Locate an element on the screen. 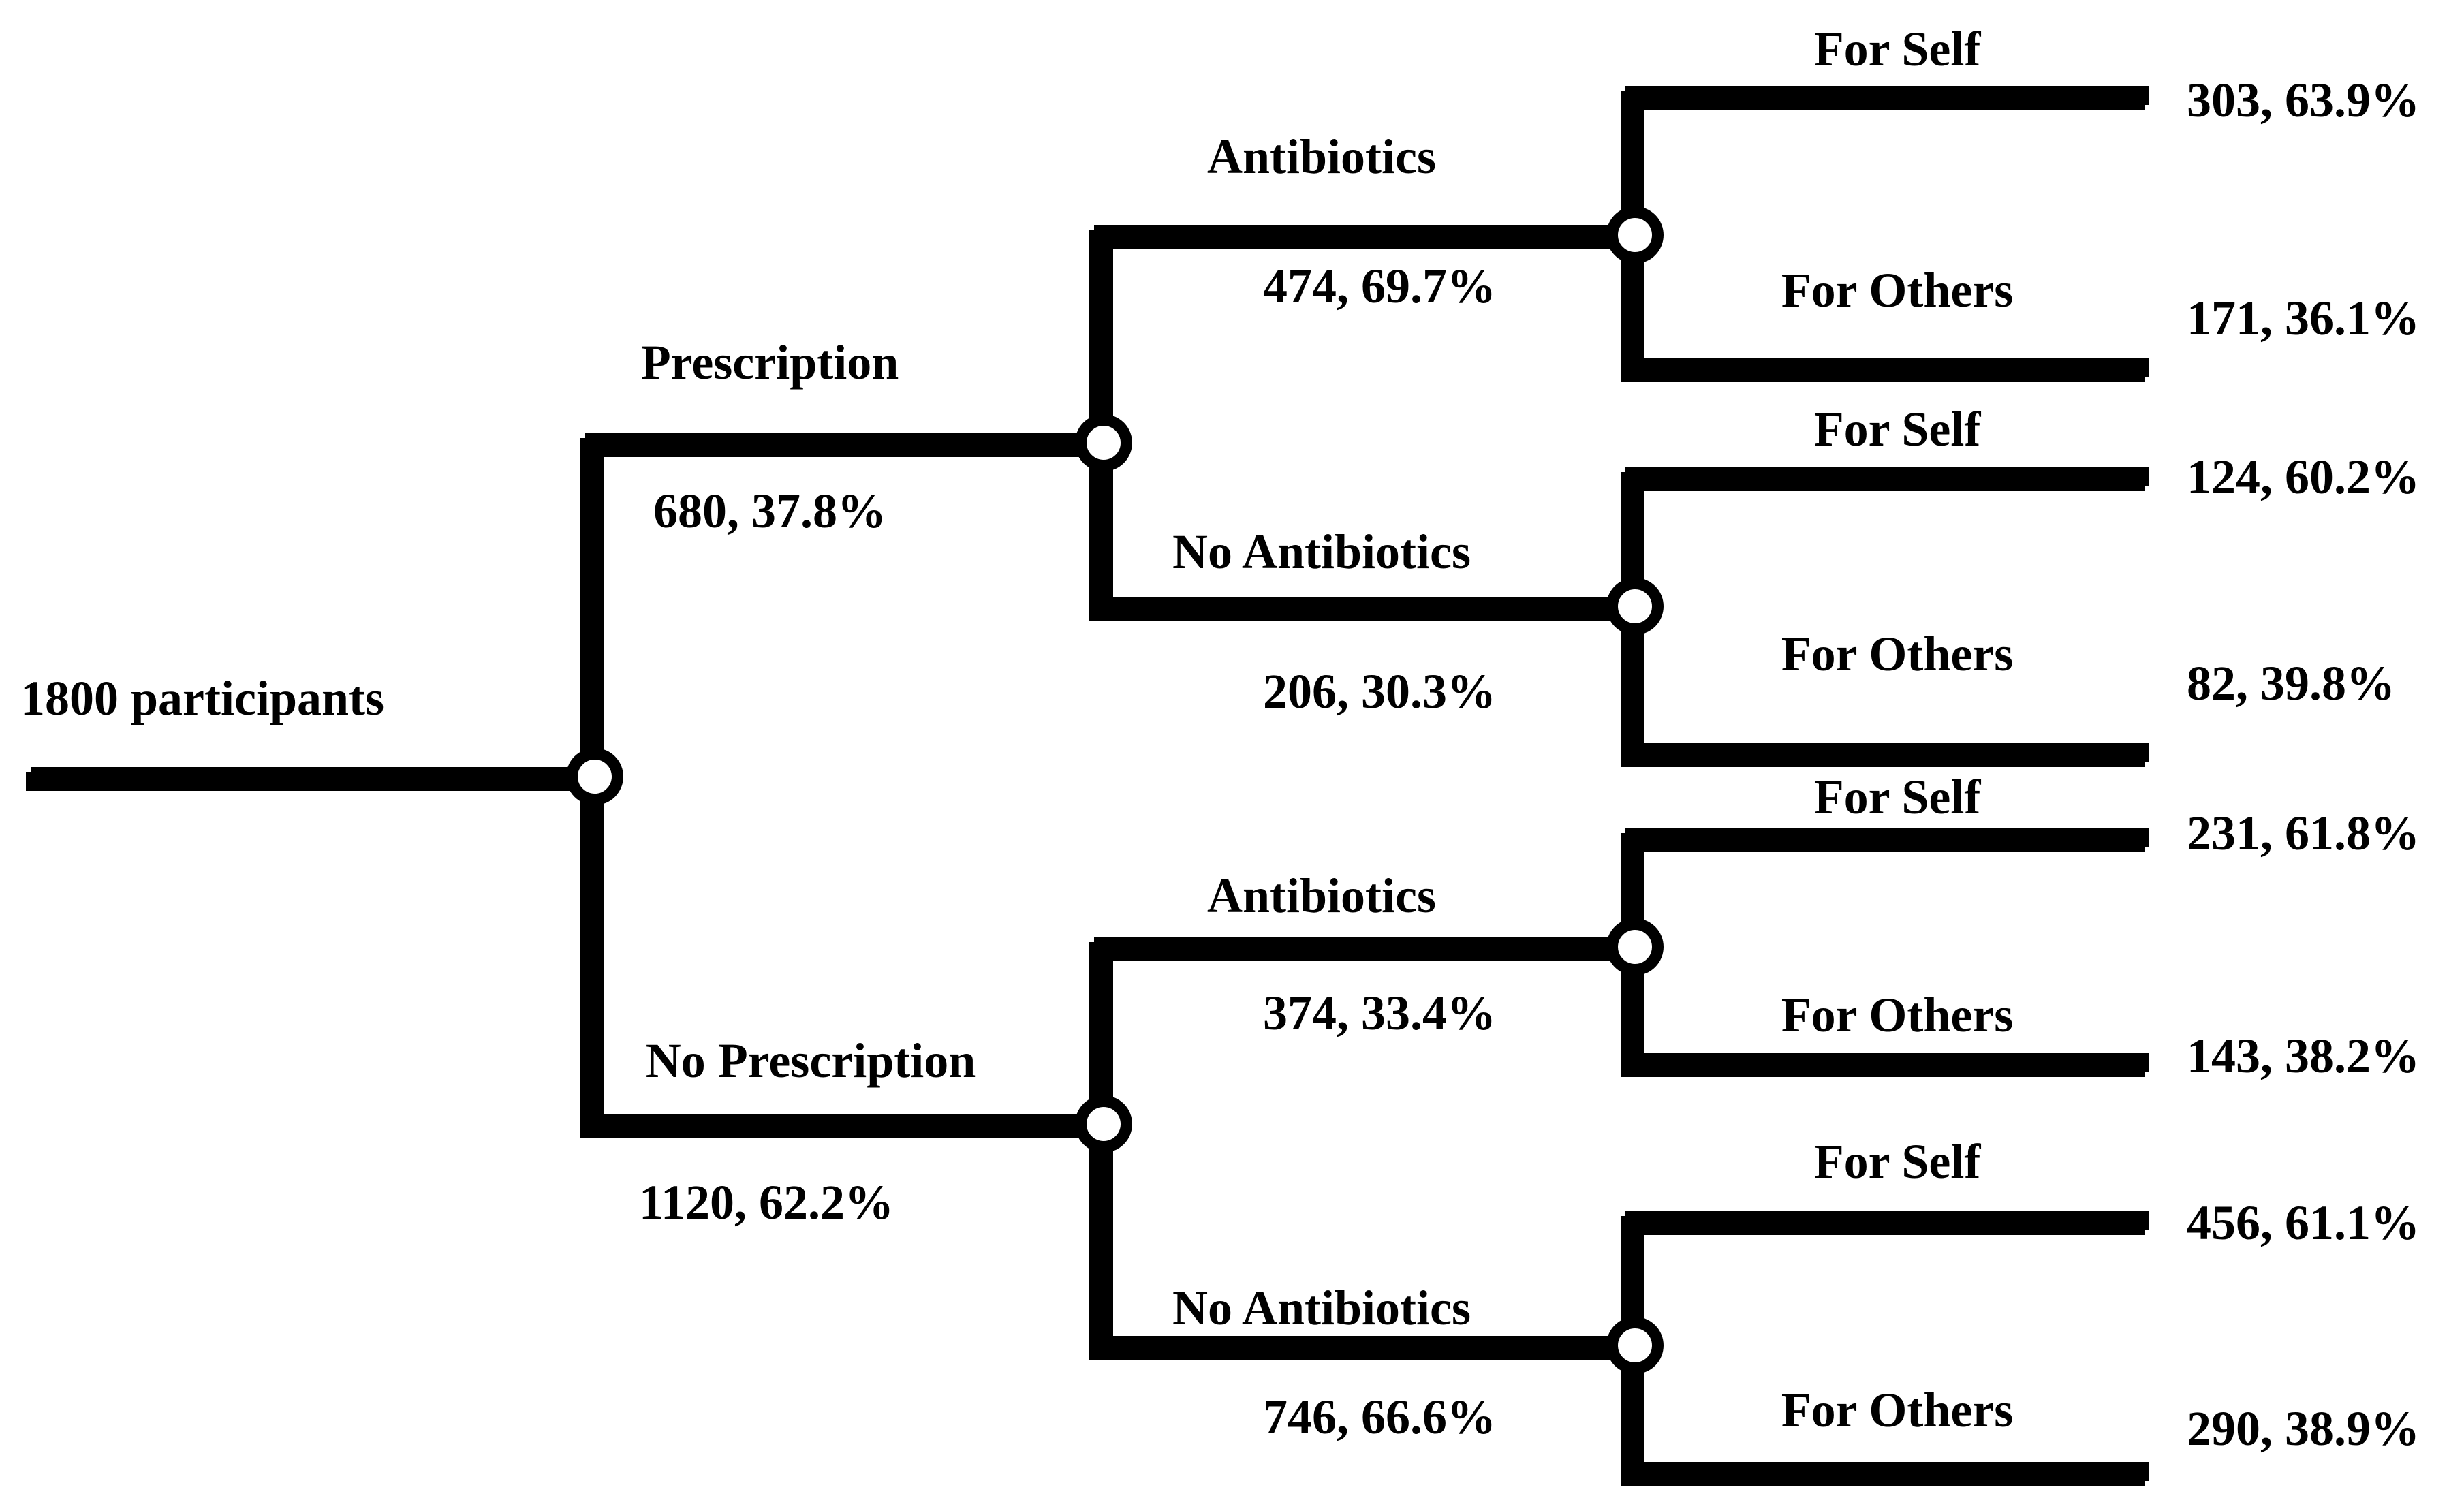 The width and height of the screenshot is (2464, 1498). branch-label-antibiotics-prescription: Antibiotics is located at coordinates (1321, 156).